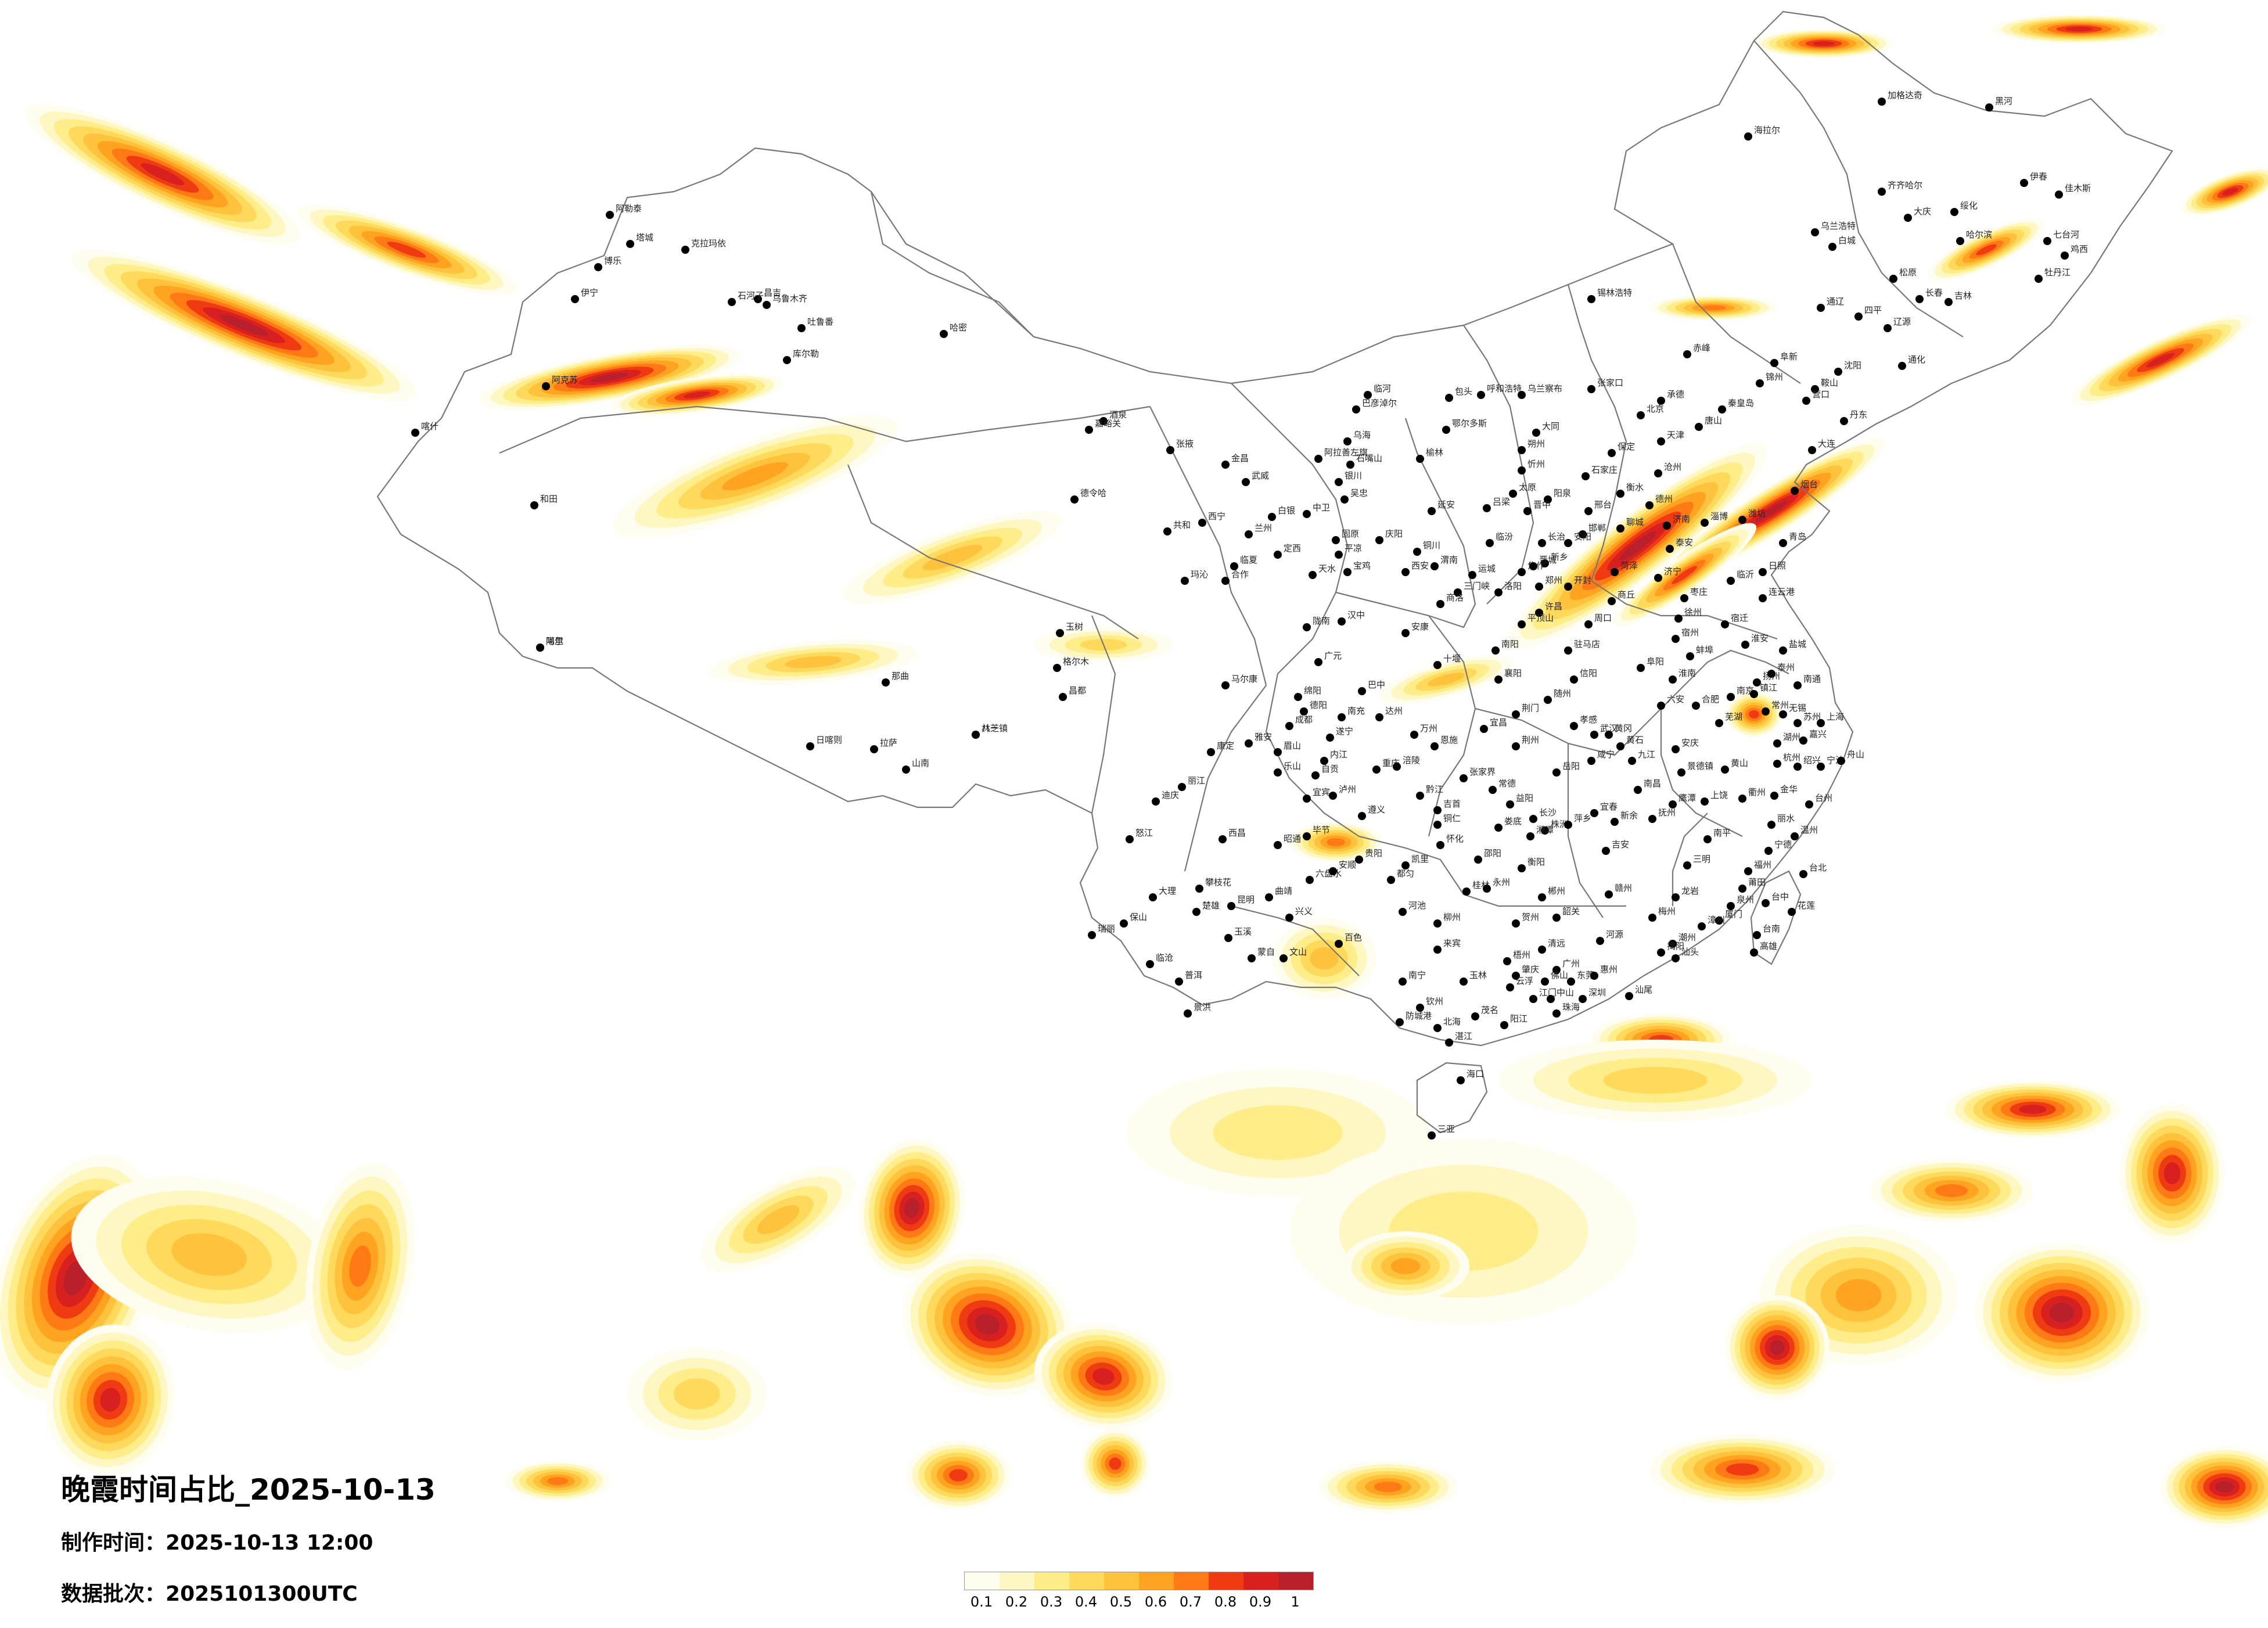 This screenshot has height=1628, width=2268. I want to click on legend-colorbar, so click(1139, 1581).